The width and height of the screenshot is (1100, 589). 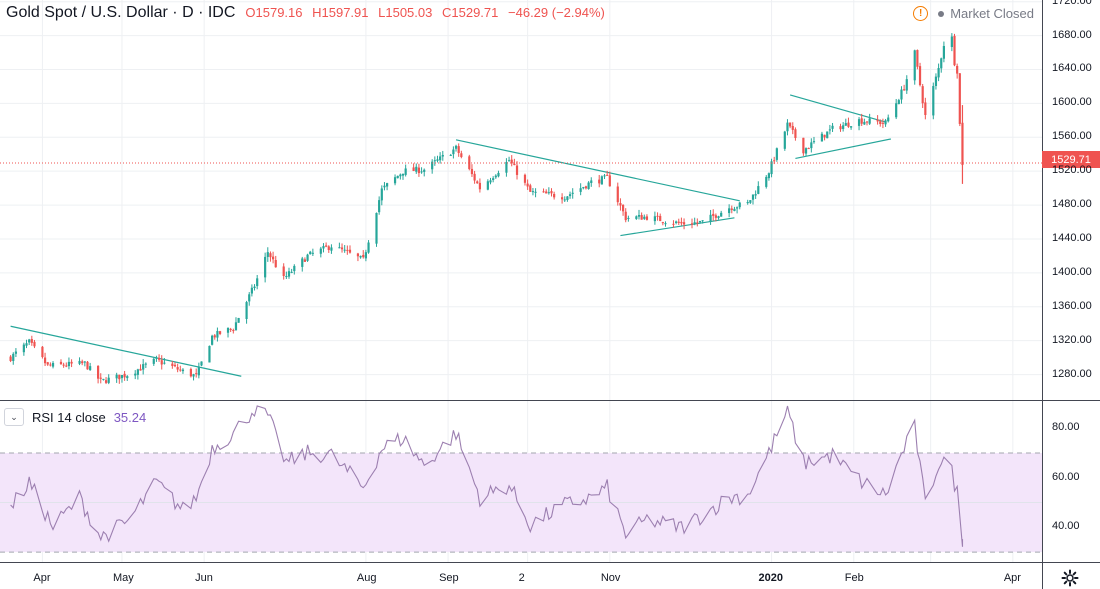 I want to click on rsi-label: RSI 14 close, so click(x=69, y=417).